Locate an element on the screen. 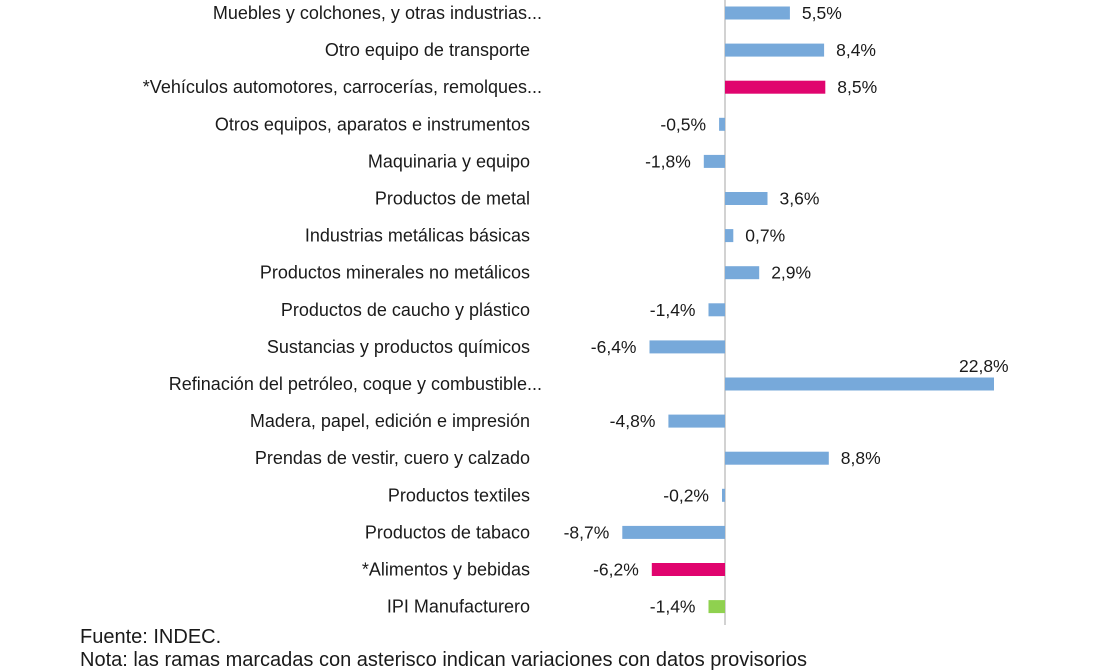 Image resolution: width=1099 pixels, height=672 pixels. category-label: Prendas de vestir, cuero y calzado is located at coordinates (392, 458).